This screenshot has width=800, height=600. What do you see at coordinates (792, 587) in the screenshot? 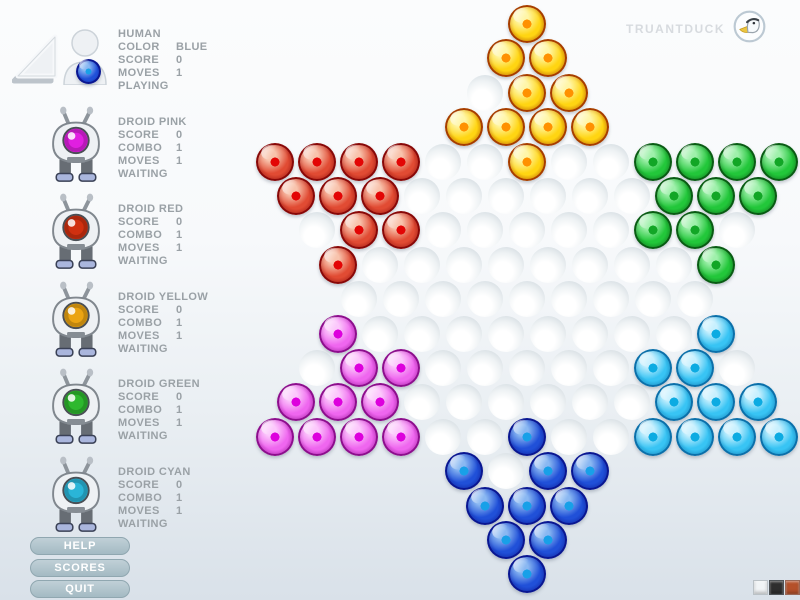
I see `theme-swatch-orange` at bounding box center [792, 587].